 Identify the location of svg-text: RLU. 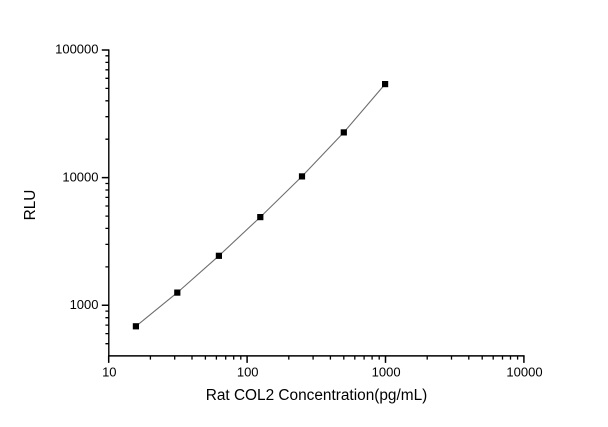
(30, 205).